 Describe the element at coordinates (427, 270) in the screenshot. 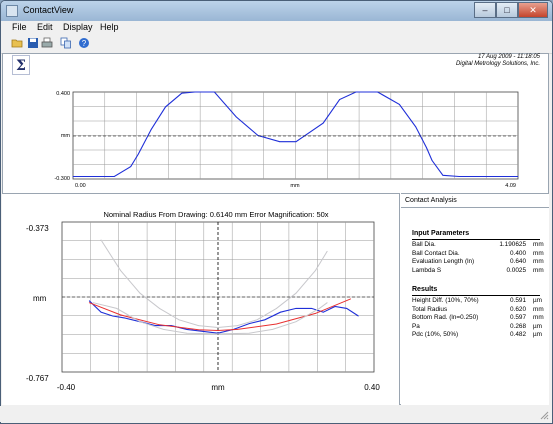

I see `param-label: Lambda S` at that location.